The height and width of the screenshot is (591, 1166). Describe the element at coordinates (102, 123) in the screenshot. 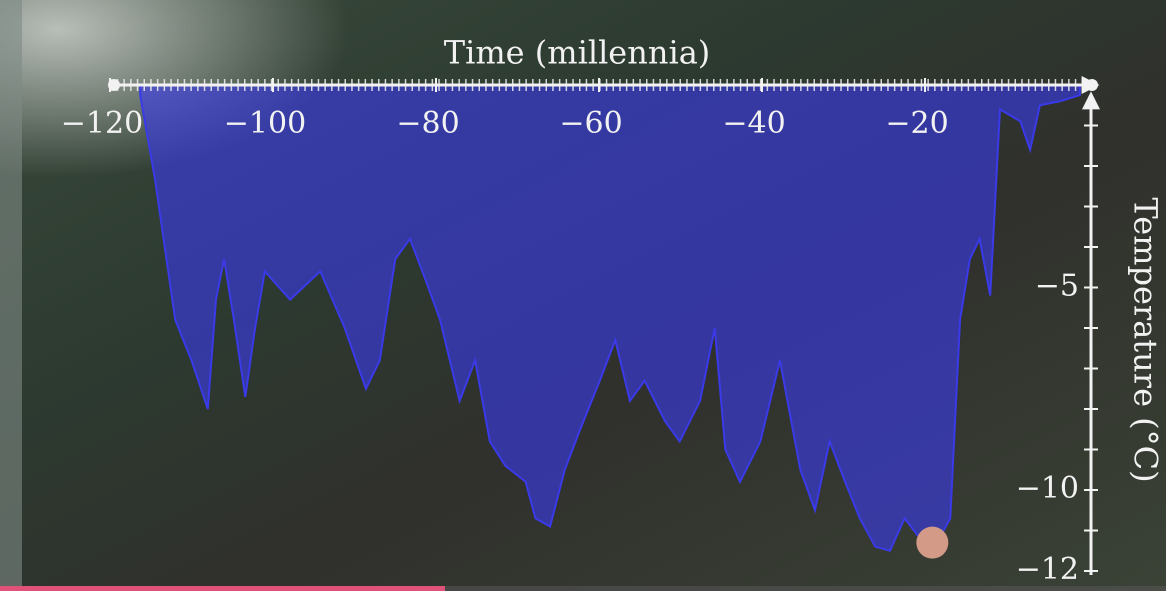

I see `x-tick-label: −120` at that location.